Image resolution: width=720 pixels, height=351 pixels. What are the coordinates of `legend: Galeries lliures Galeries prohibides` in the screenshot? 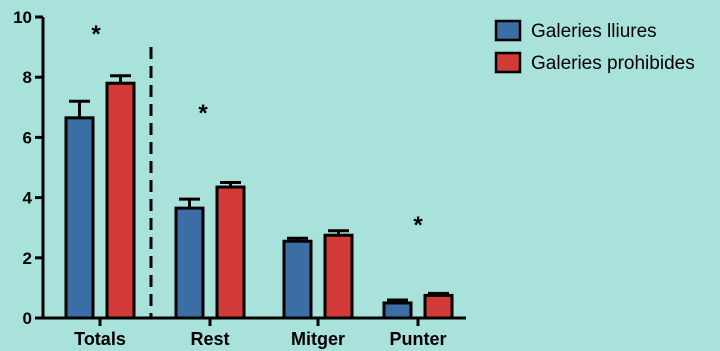 It's located at (594, 46).